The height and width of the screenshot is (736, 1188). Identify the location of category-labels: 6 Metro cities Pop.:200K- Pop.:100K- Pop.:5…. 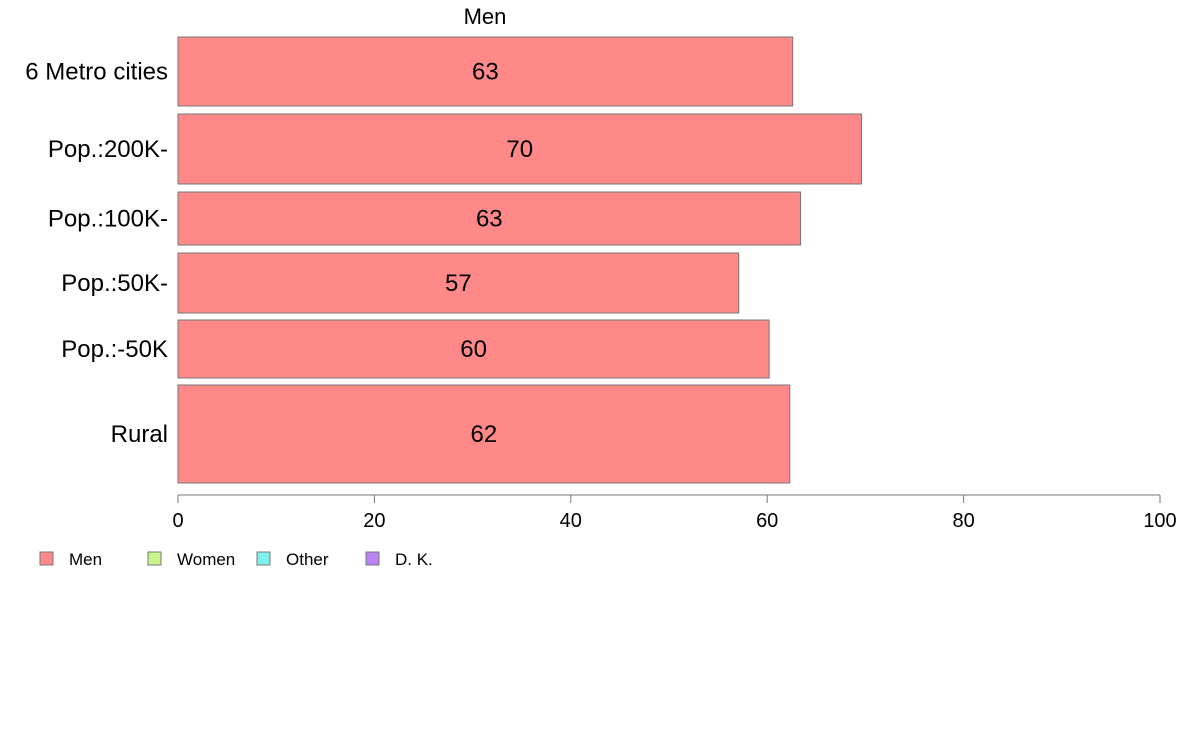
(96, 254).